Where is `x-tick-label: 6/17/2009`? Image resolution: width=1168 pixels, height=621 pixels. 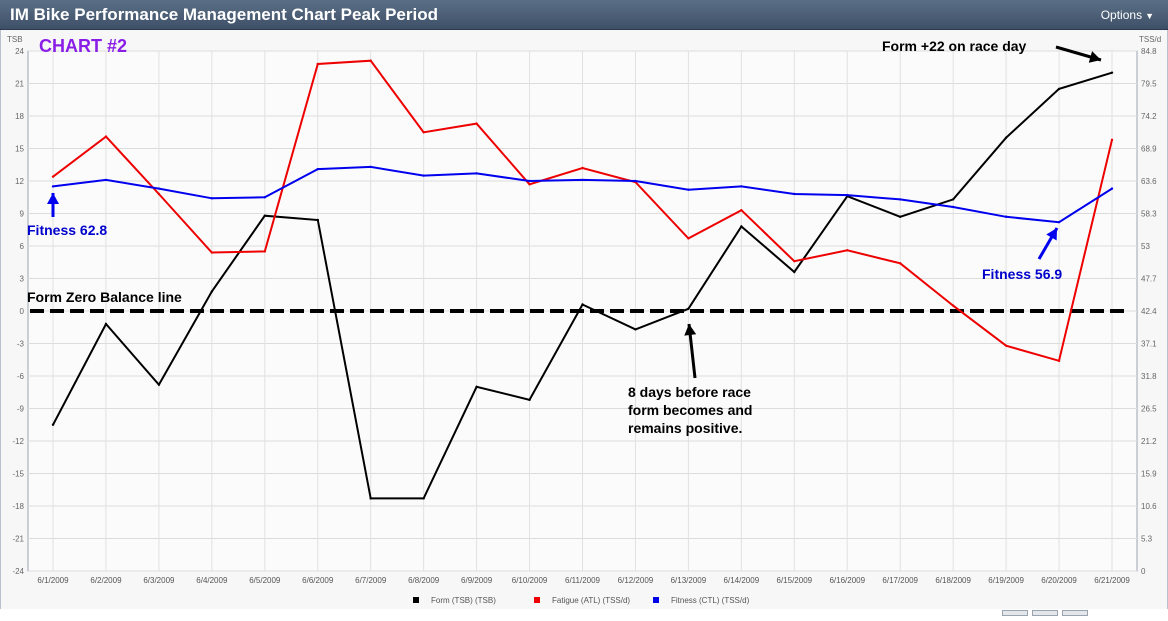
x-tick-label: 6/17/2009 is located at coordinates (900, 580).